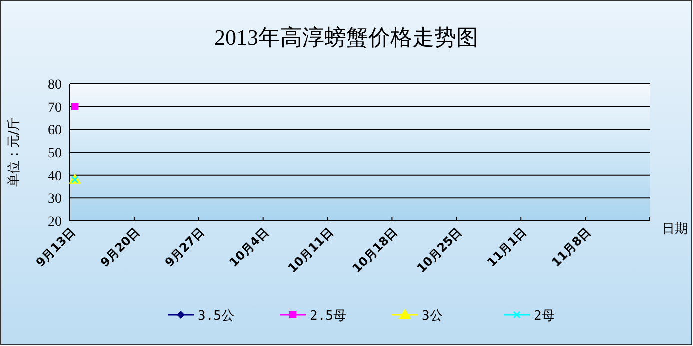  I want to click on x-tick-label: 9月20日, so click(120, 247).